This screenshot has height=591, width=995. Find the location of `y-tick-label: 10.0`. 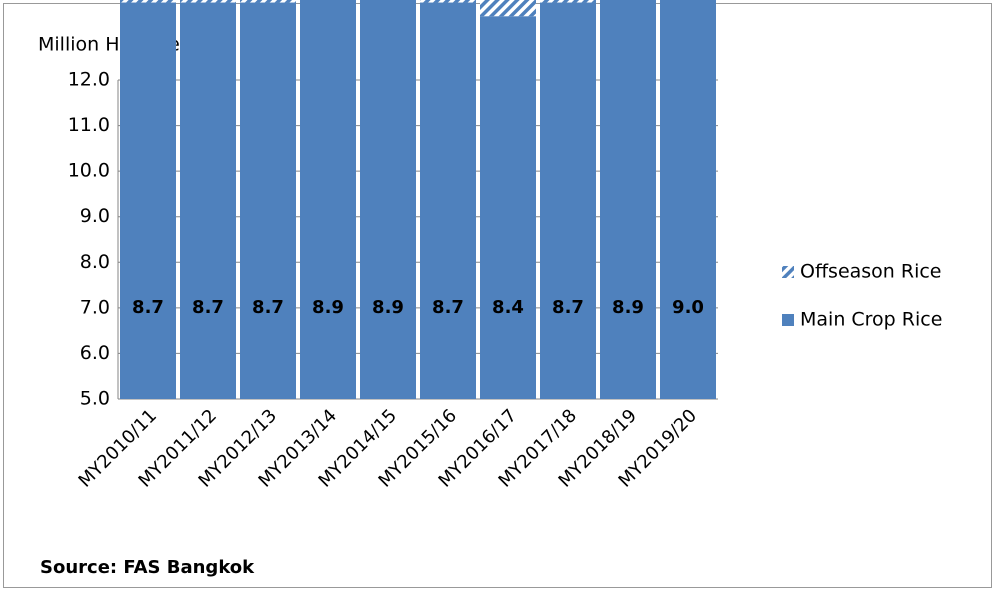

y-tick-label: 10.0 is located at coordinates (89, 171).